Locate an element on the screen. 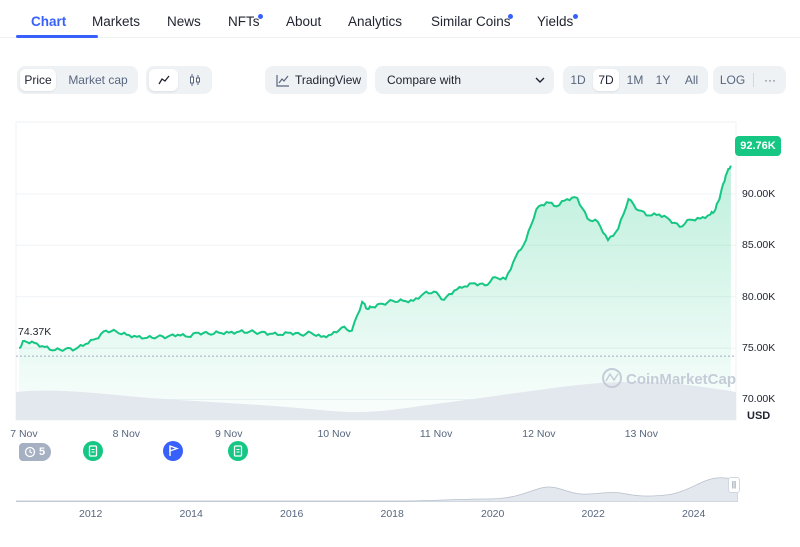 This screenshot has width=800, height=547. time-range-selector: 1D 7D 1M 1Y All is located at coordinates (635, 80).